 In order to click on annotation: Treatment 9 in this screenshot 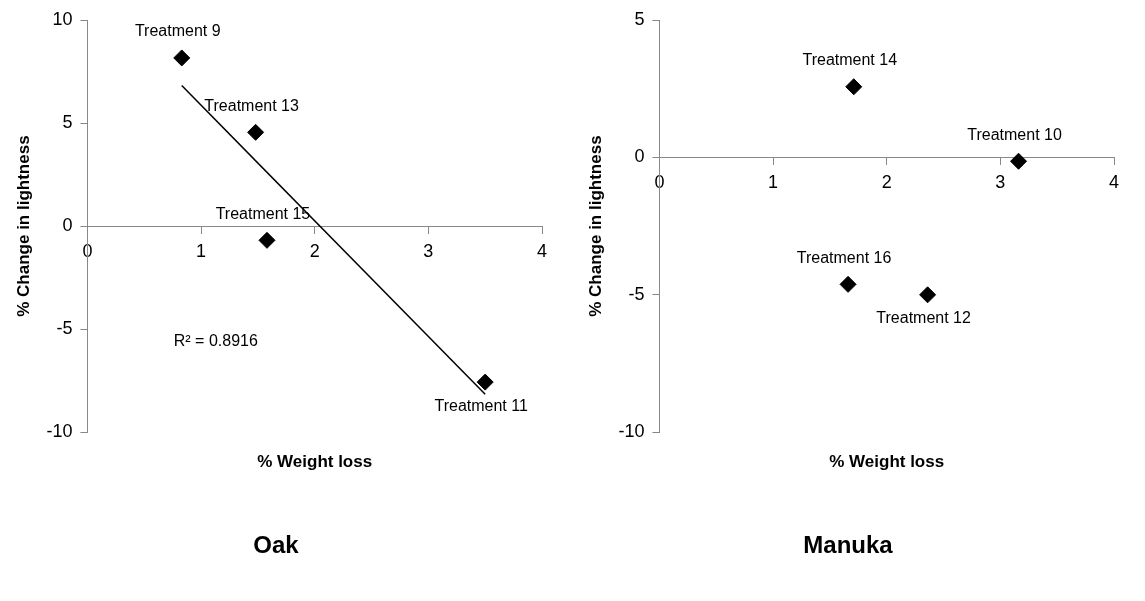, I will do `click(177, 31)`.